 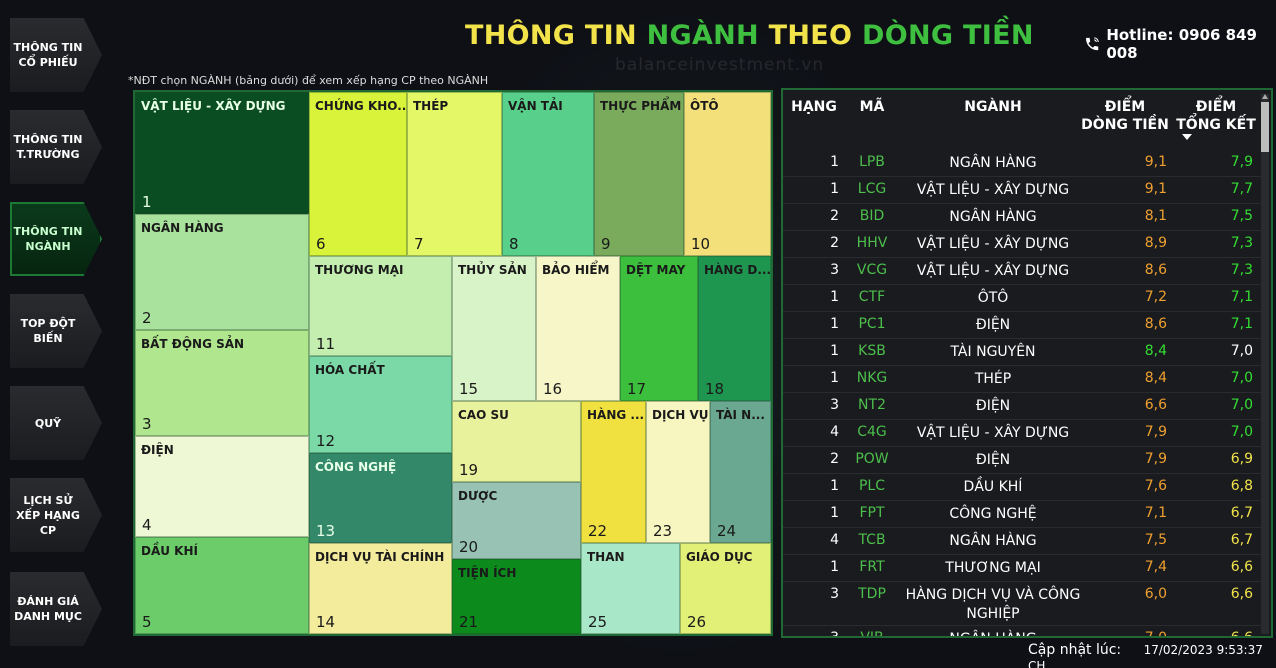 I want to click on code-cell: TDP, so click(x=872, y=594).